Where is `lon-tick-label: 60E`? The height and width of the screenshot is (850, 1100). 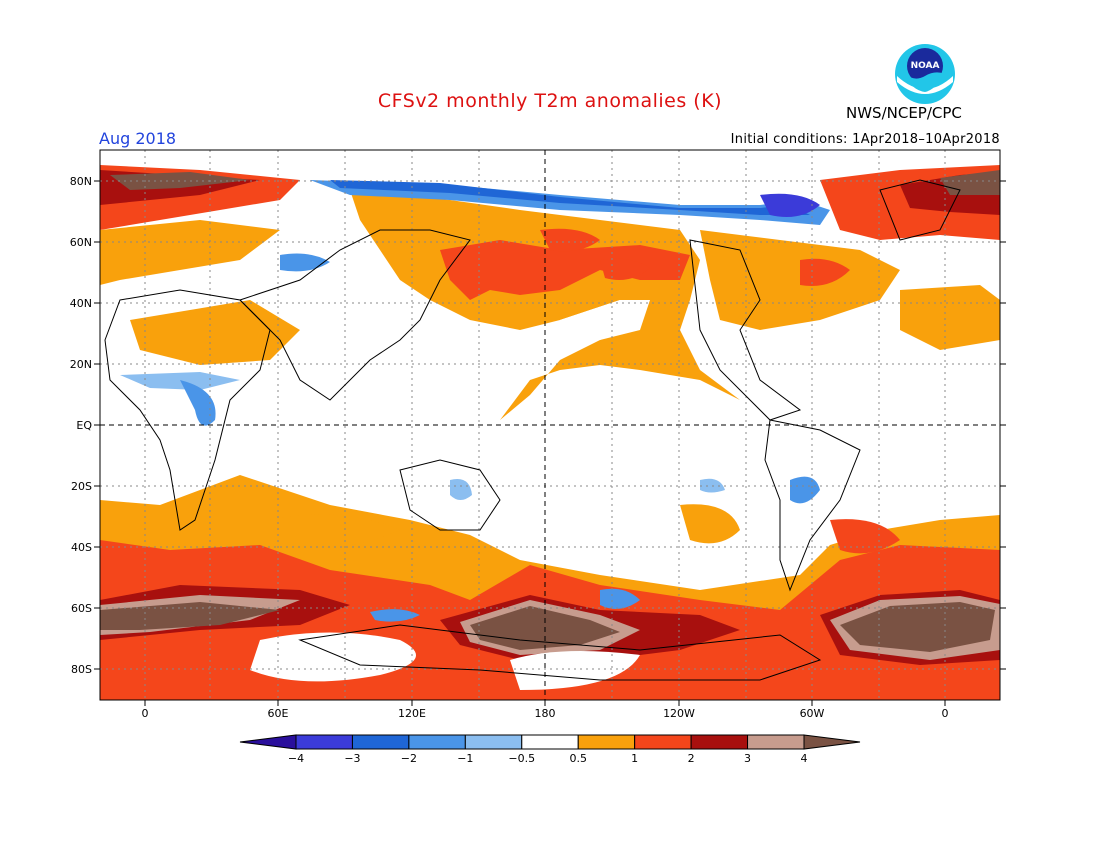
lon-tick-label: 60E is located at coordinates (278, 713).